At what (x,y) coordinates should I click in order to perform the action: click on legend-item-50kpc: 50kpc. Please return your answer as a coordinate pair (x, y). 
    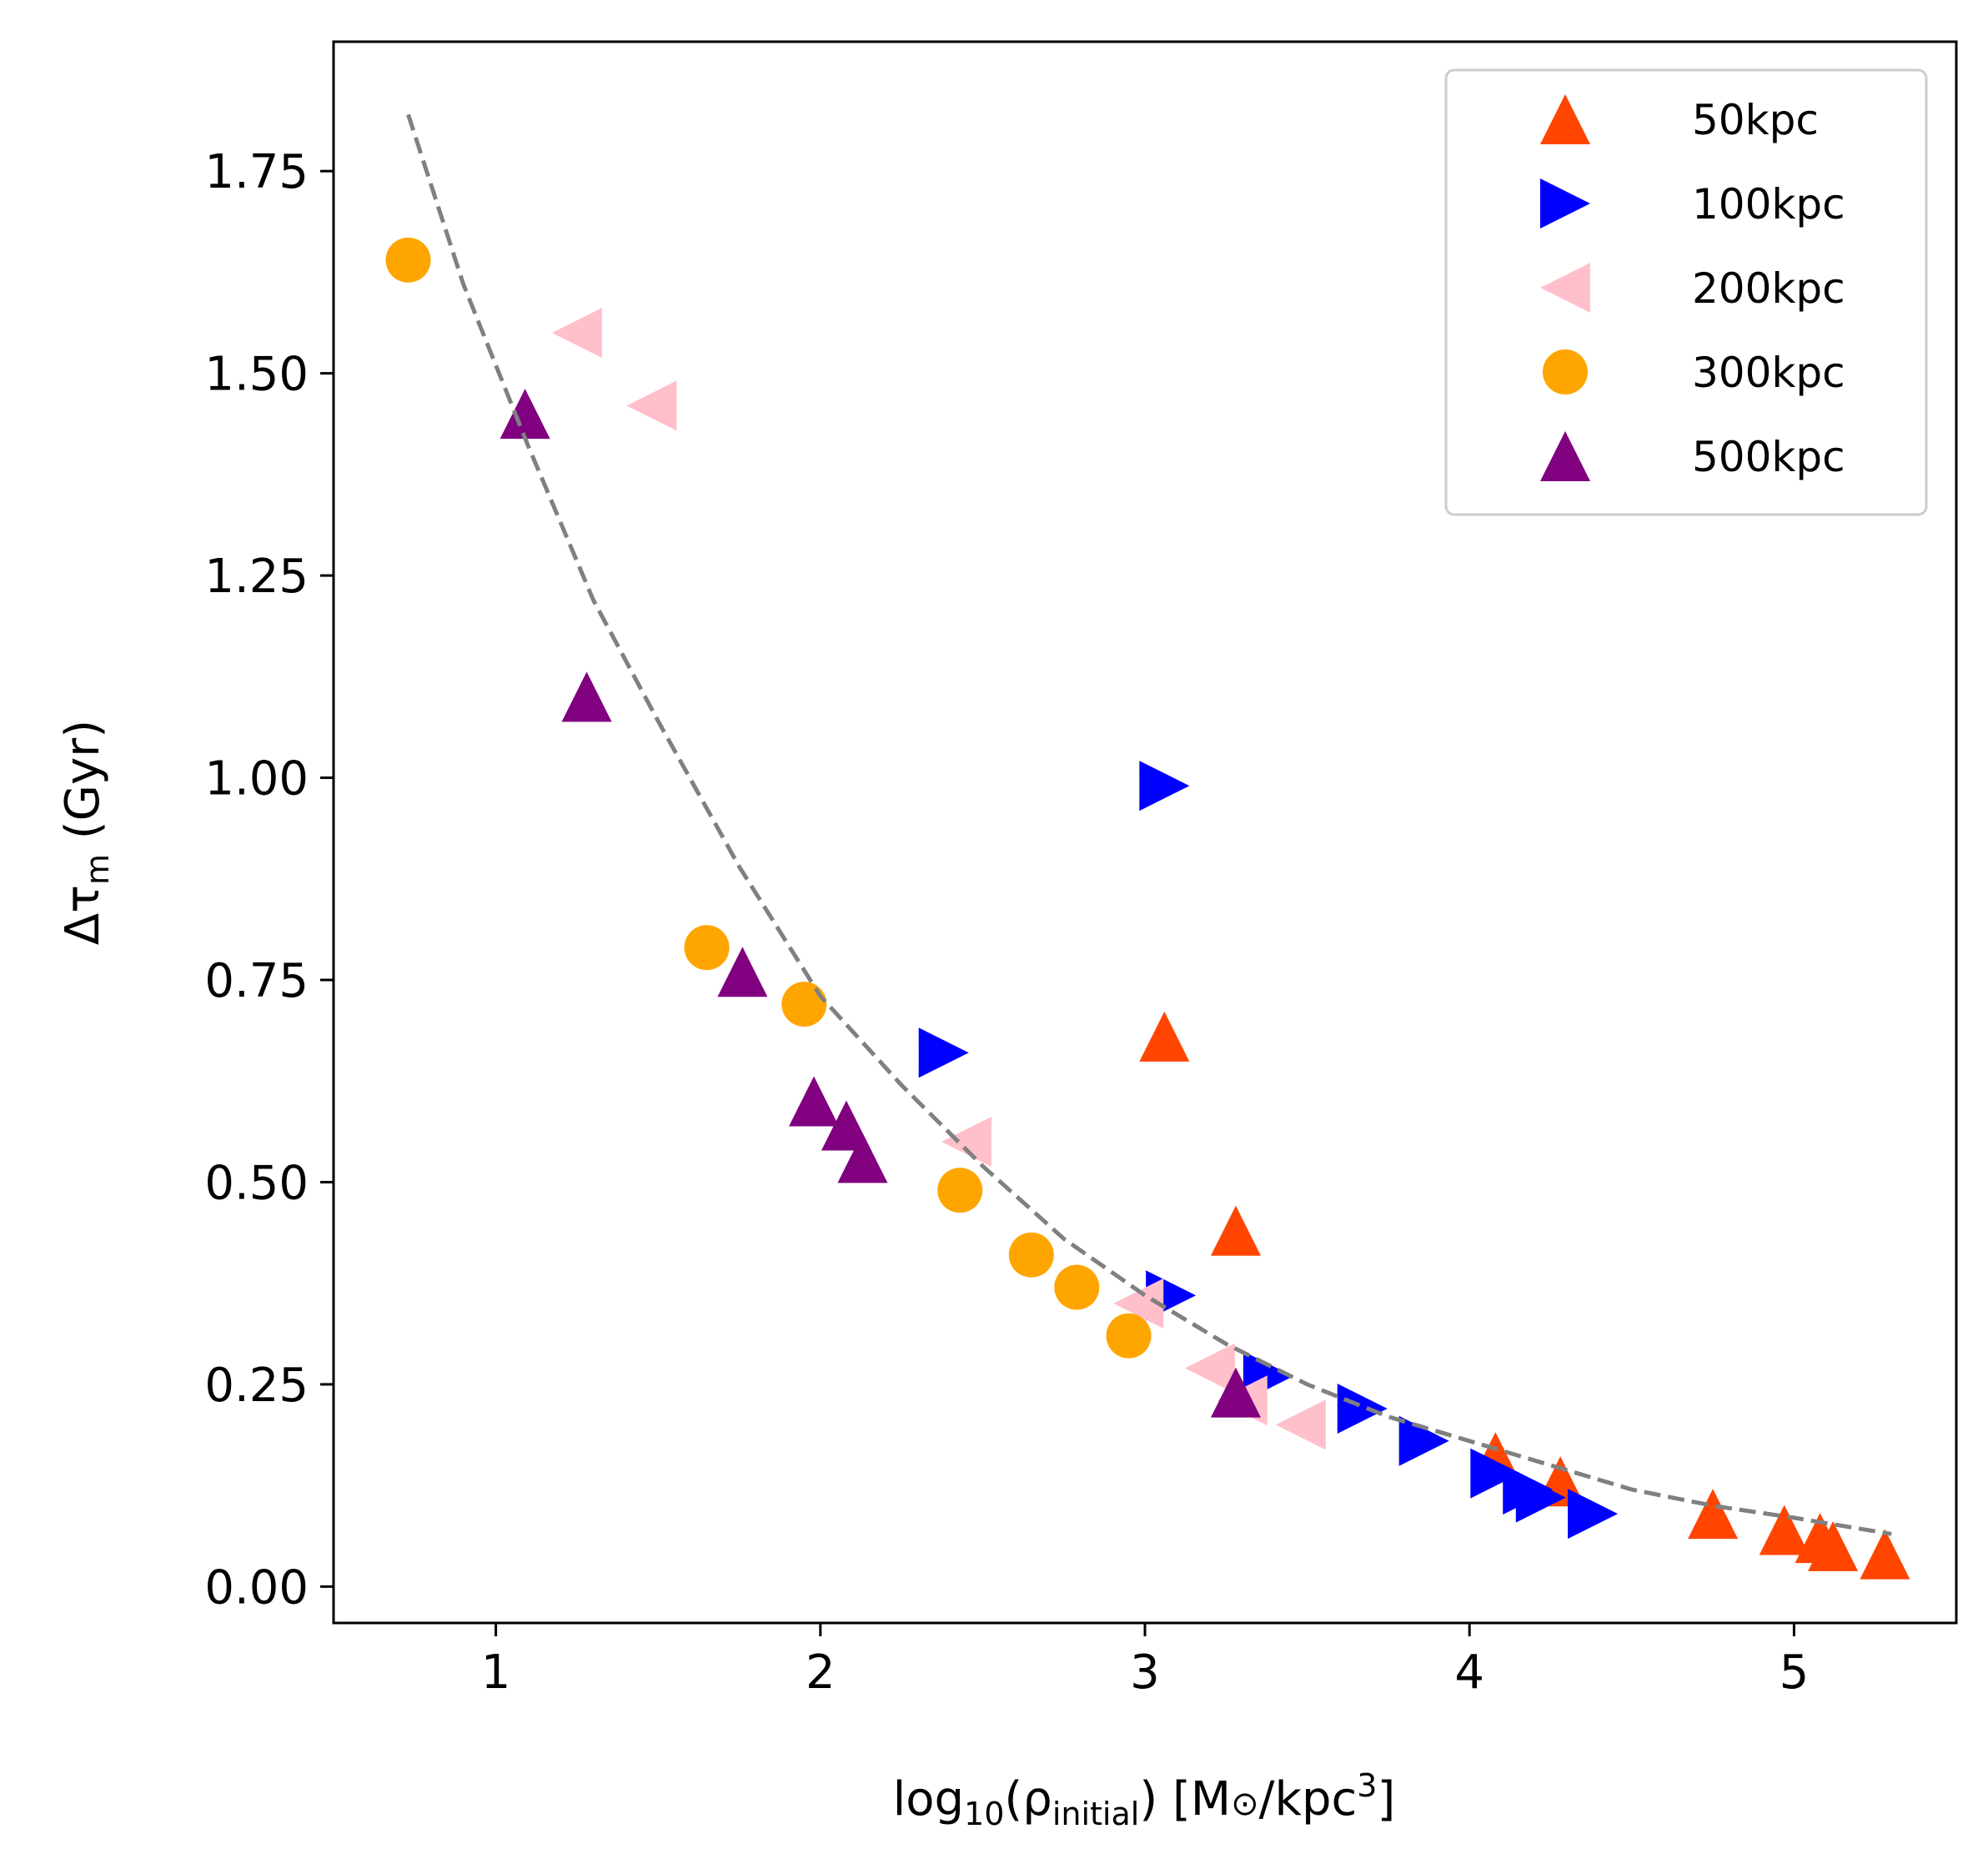
    Looking at the image, I should click on (1680, 119).